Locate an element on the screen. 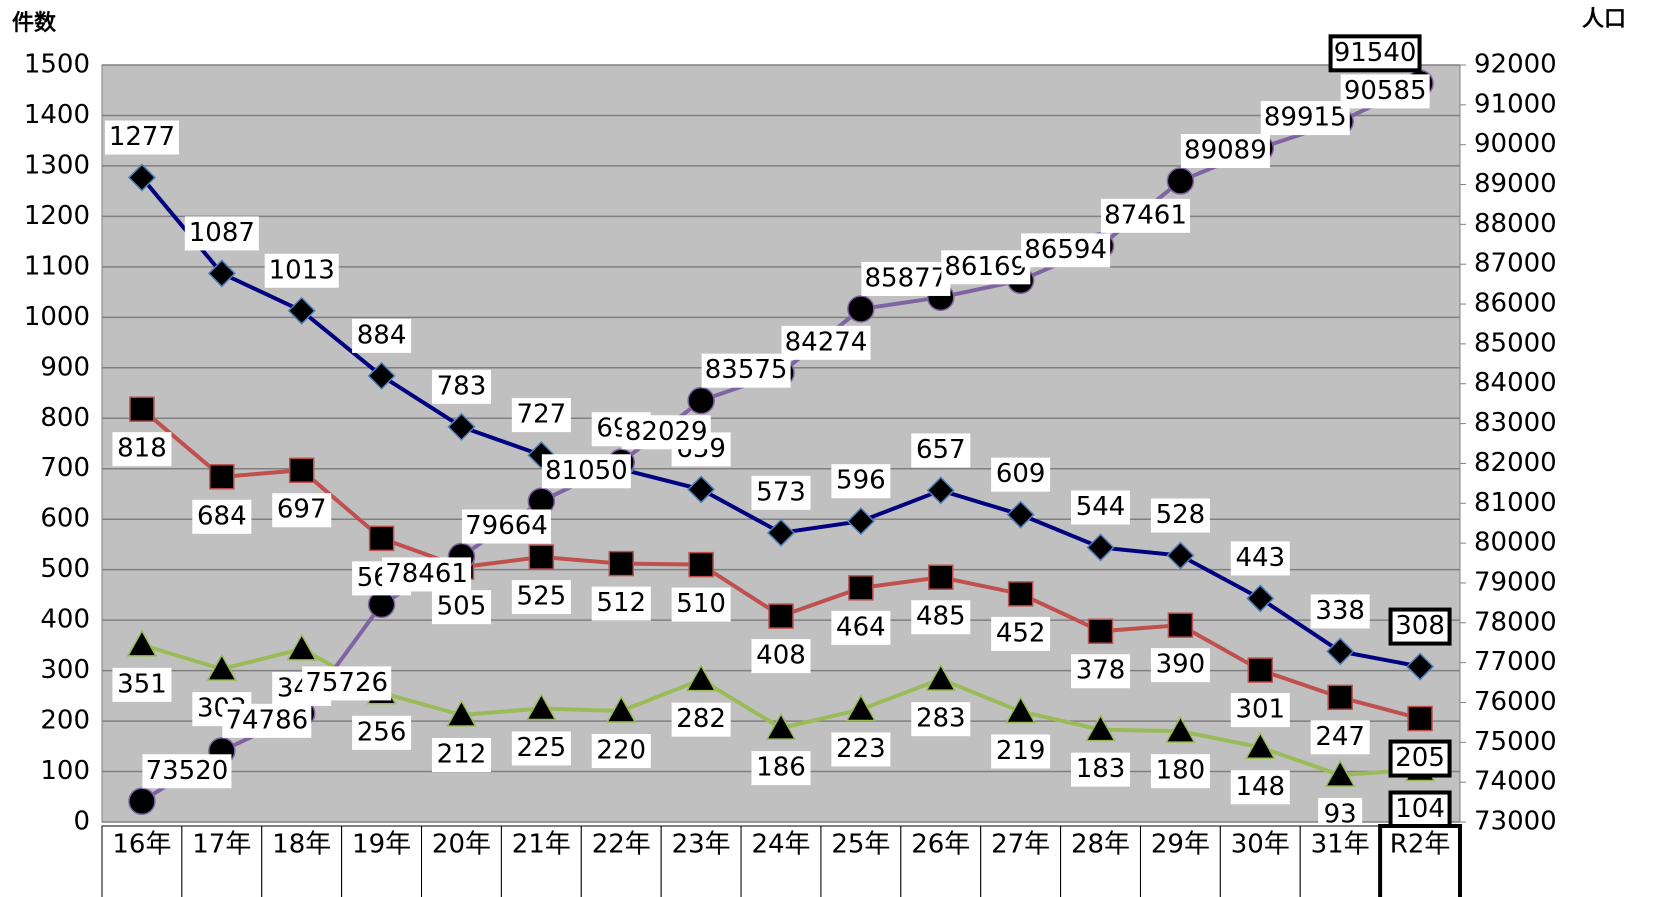 This screenshot has height=897, width=1678. y-tick-label: 0 is located at coordinates (81, 822).